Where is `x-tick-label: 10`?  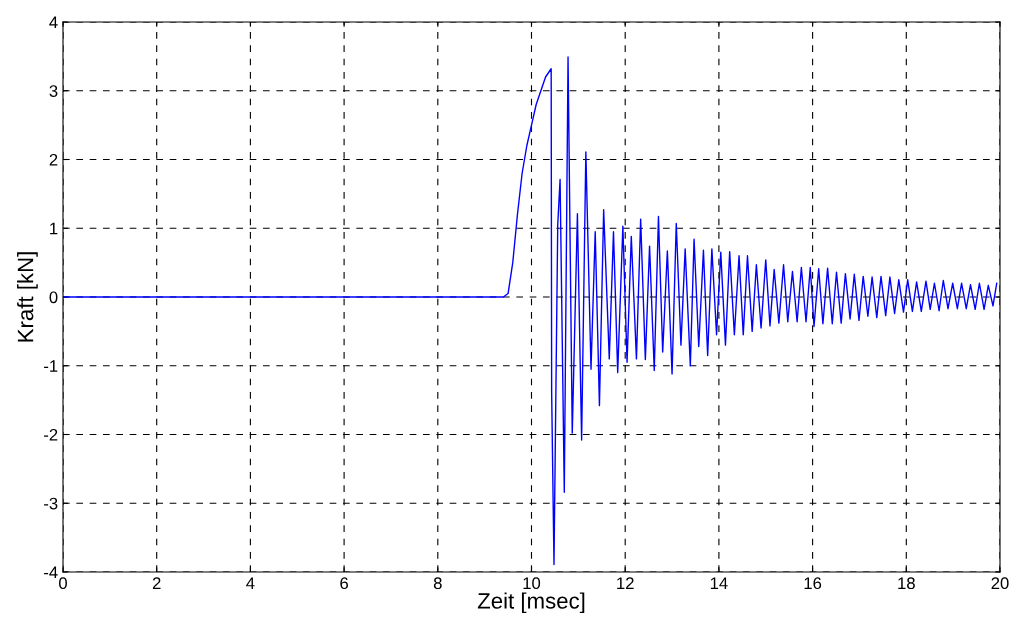
x-tick-label: 10 is located at coordinates (532, 583).